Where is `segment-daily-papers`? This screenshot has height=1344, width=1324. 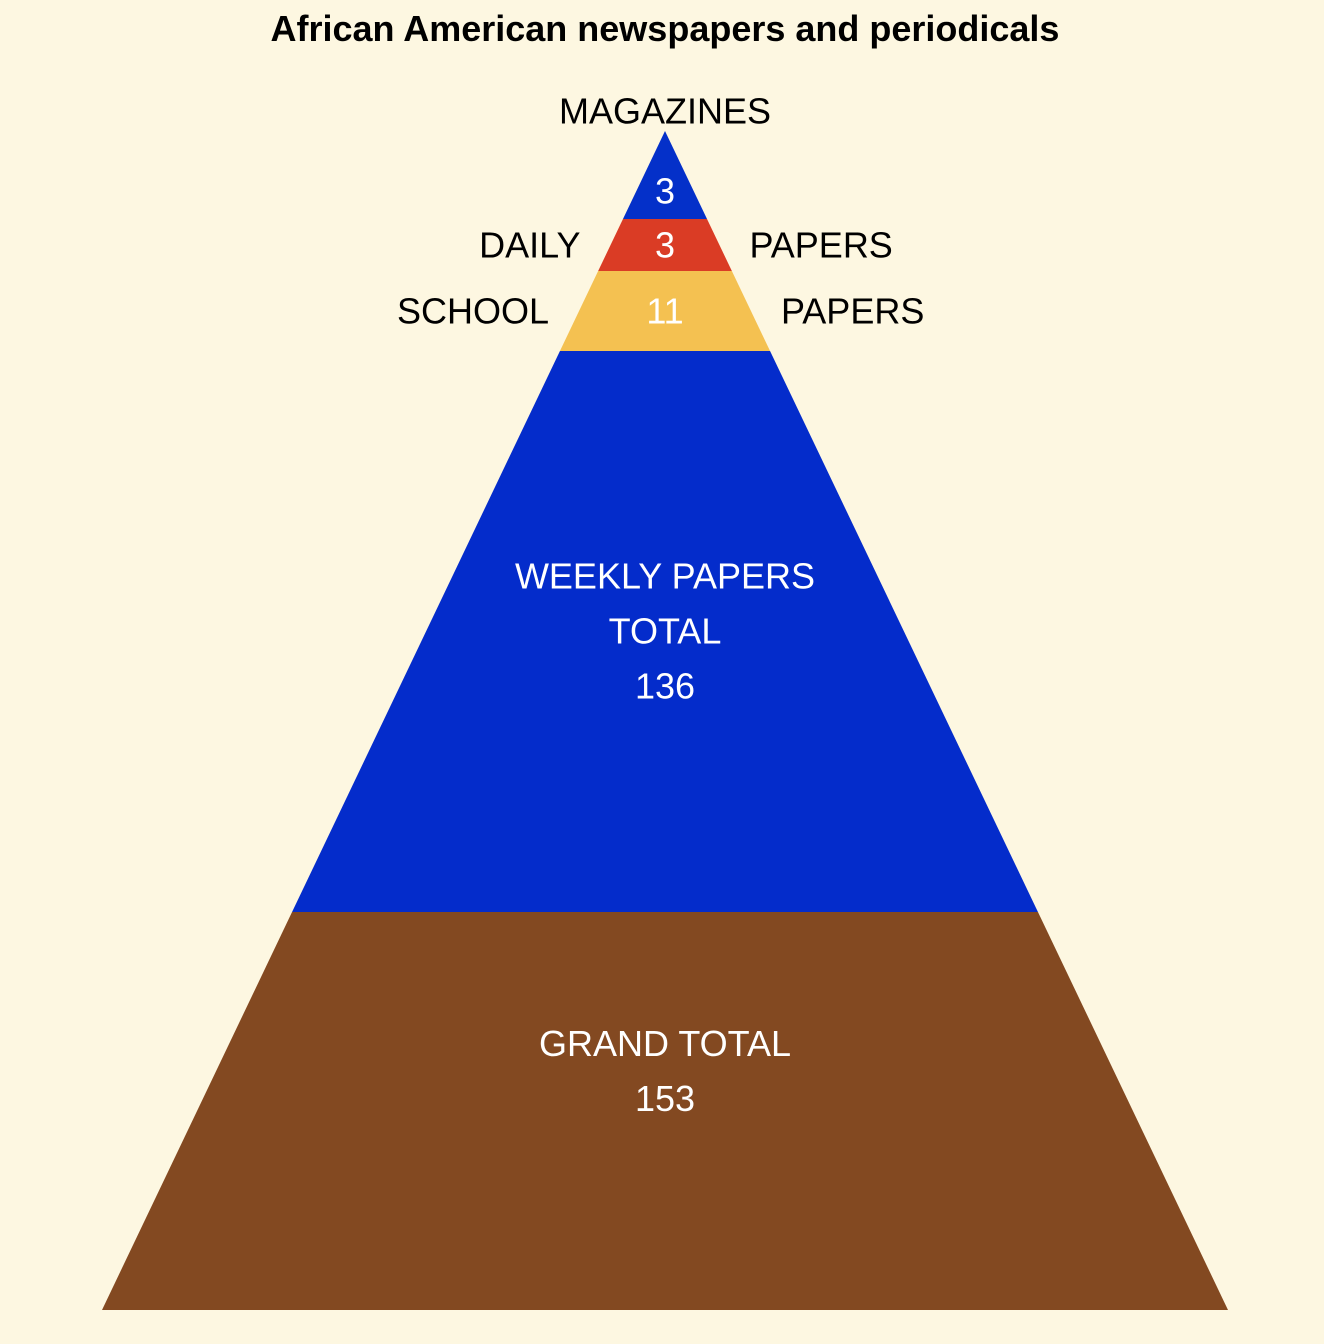 segment-daily-papers is located at coordinates (665, 245).